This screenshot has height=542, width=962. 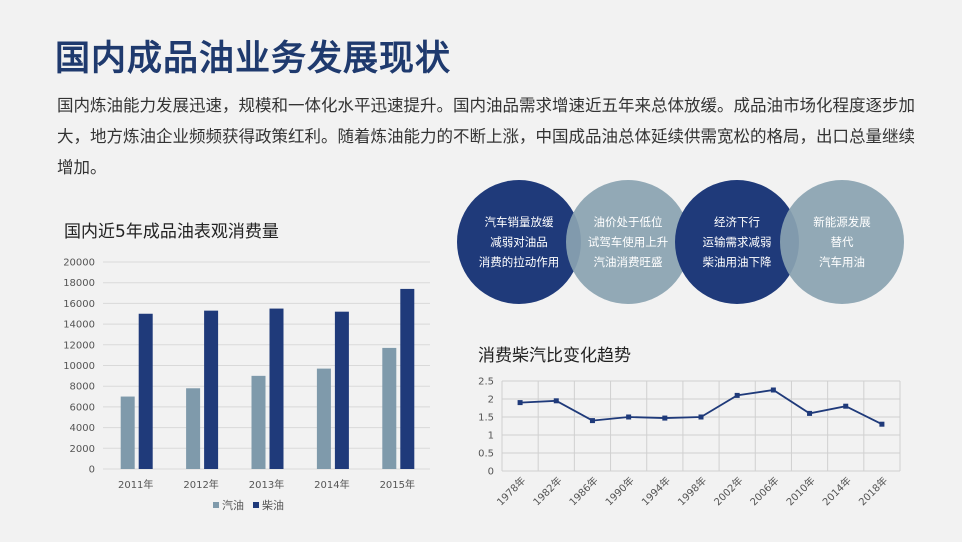 What do you see at coordinates (511, 491) in the screenshot?
I see `x-tick-label: 1978年` at bounding box center [511, 491].